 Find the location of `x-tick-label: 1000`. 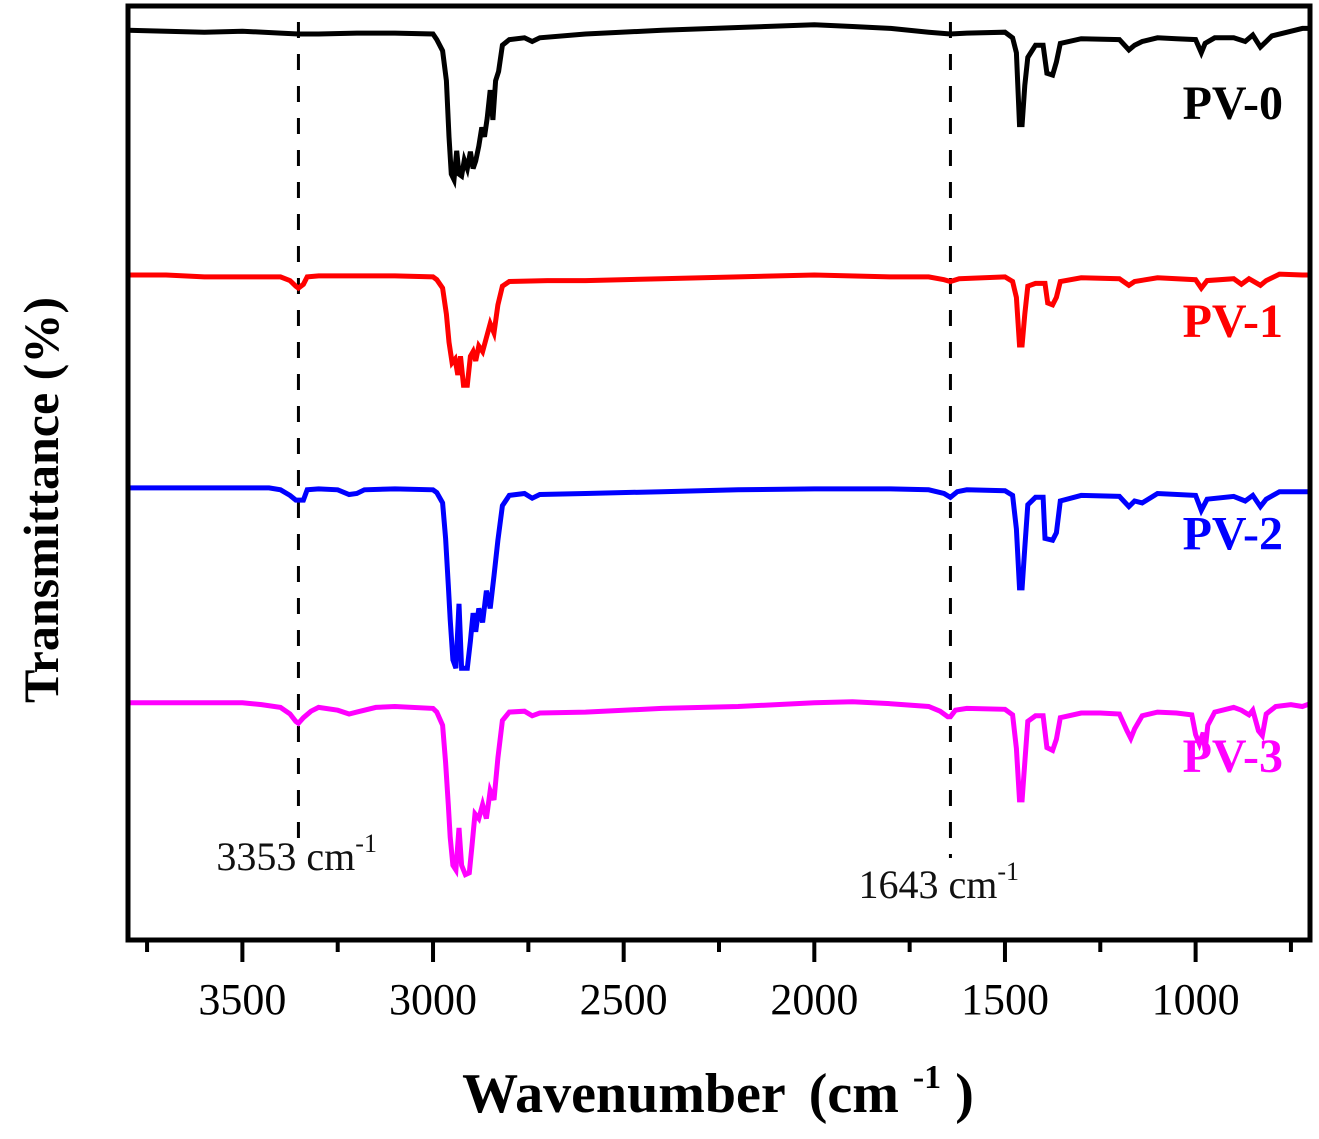

x-tick-label: 1000 is located at coordinates (1196, 999).